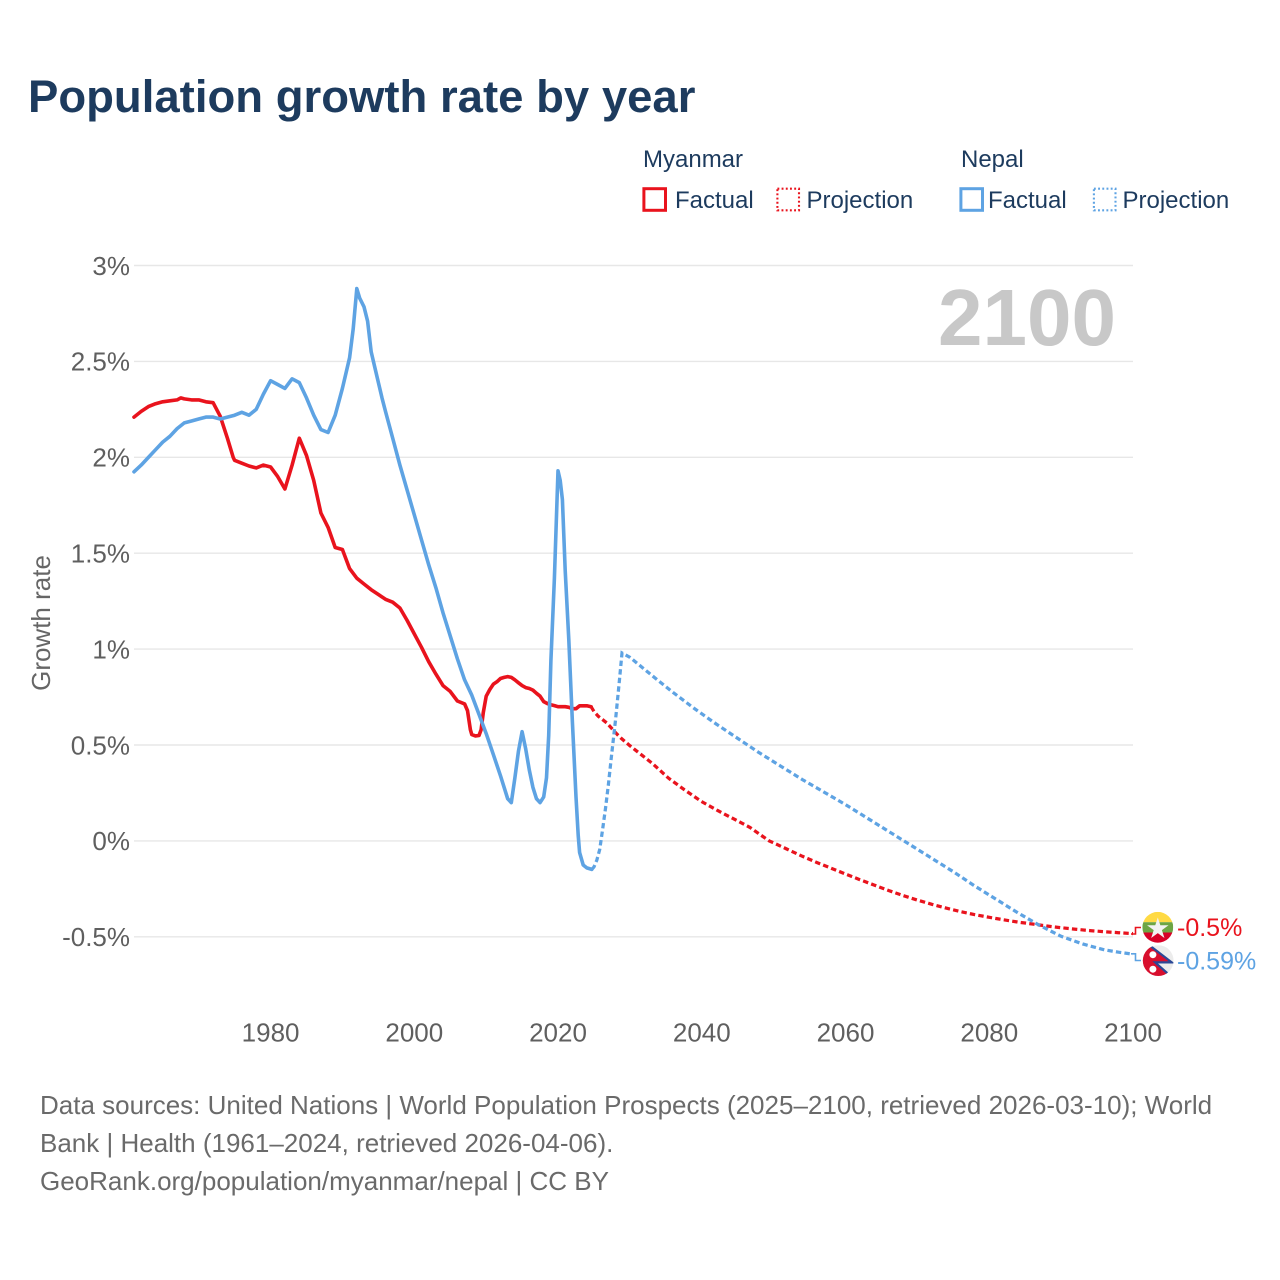  Describe the element at coordinates (111, 649) in the screenshot. I see `svg-text: 1%` at that location.